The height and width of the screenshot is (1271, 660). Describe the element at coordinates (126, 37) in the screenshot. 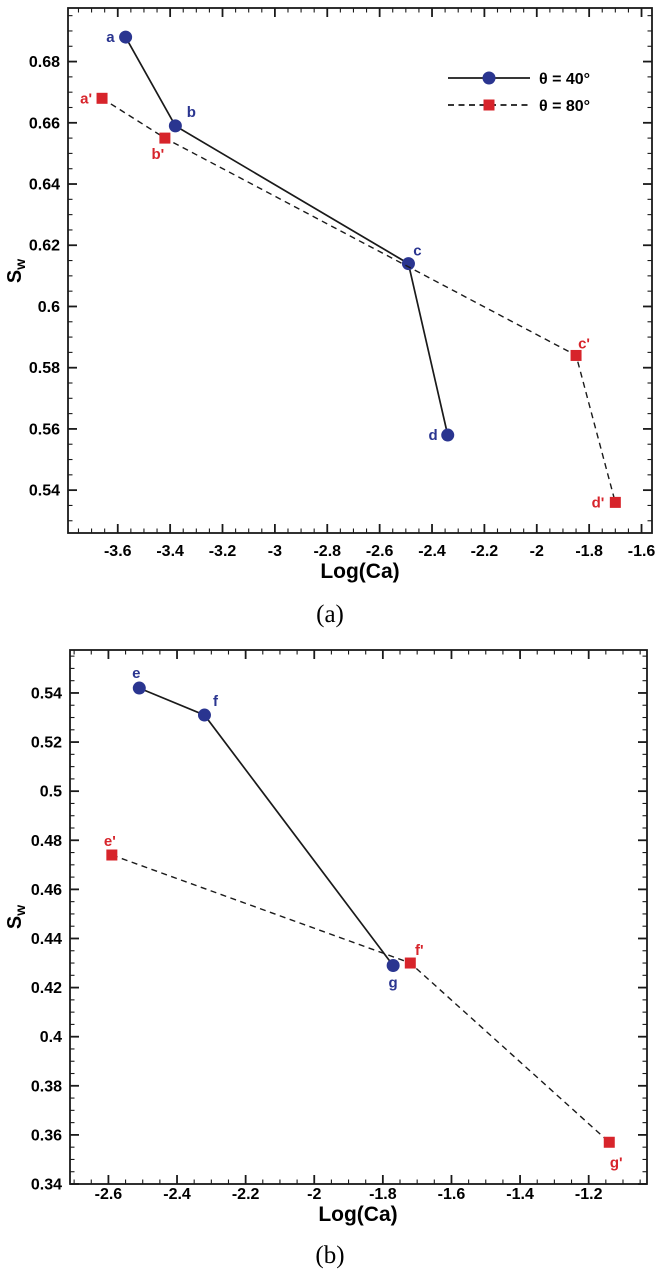

I see `data-point-marker-a` at that location.